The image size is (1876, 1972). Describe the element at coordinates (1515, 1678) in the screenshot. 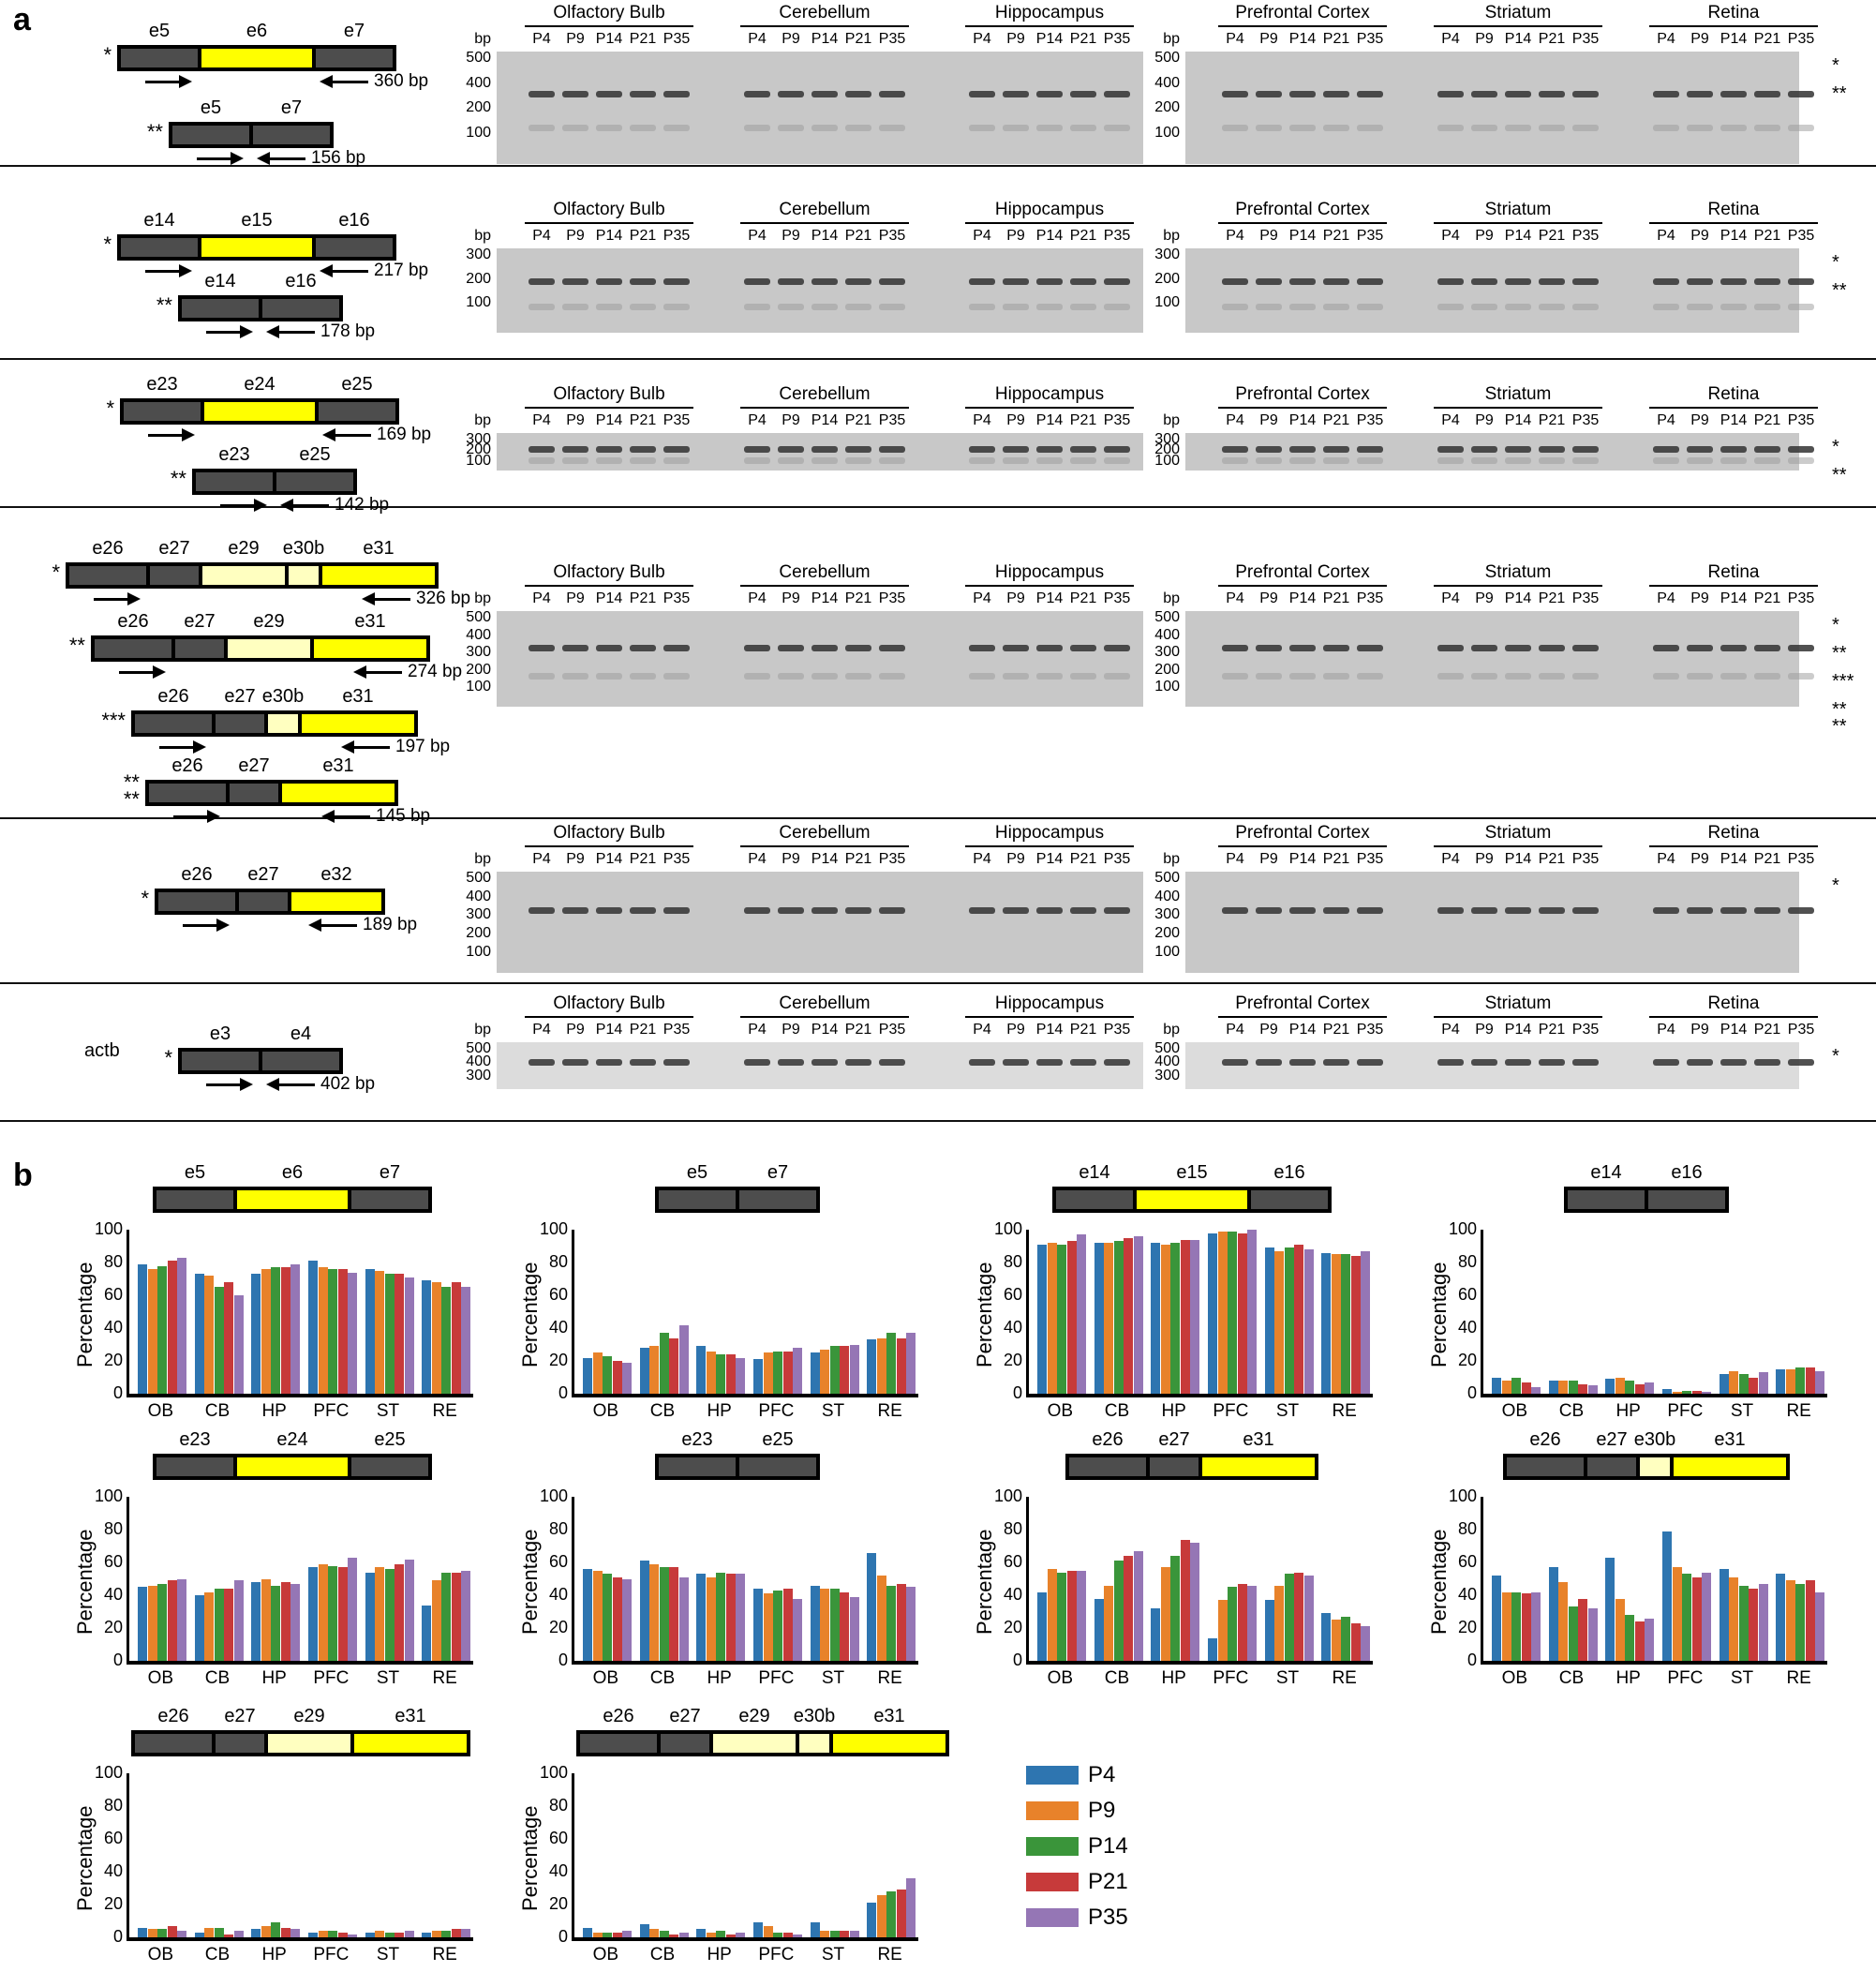

I see `x-category-label: OB` at that location.